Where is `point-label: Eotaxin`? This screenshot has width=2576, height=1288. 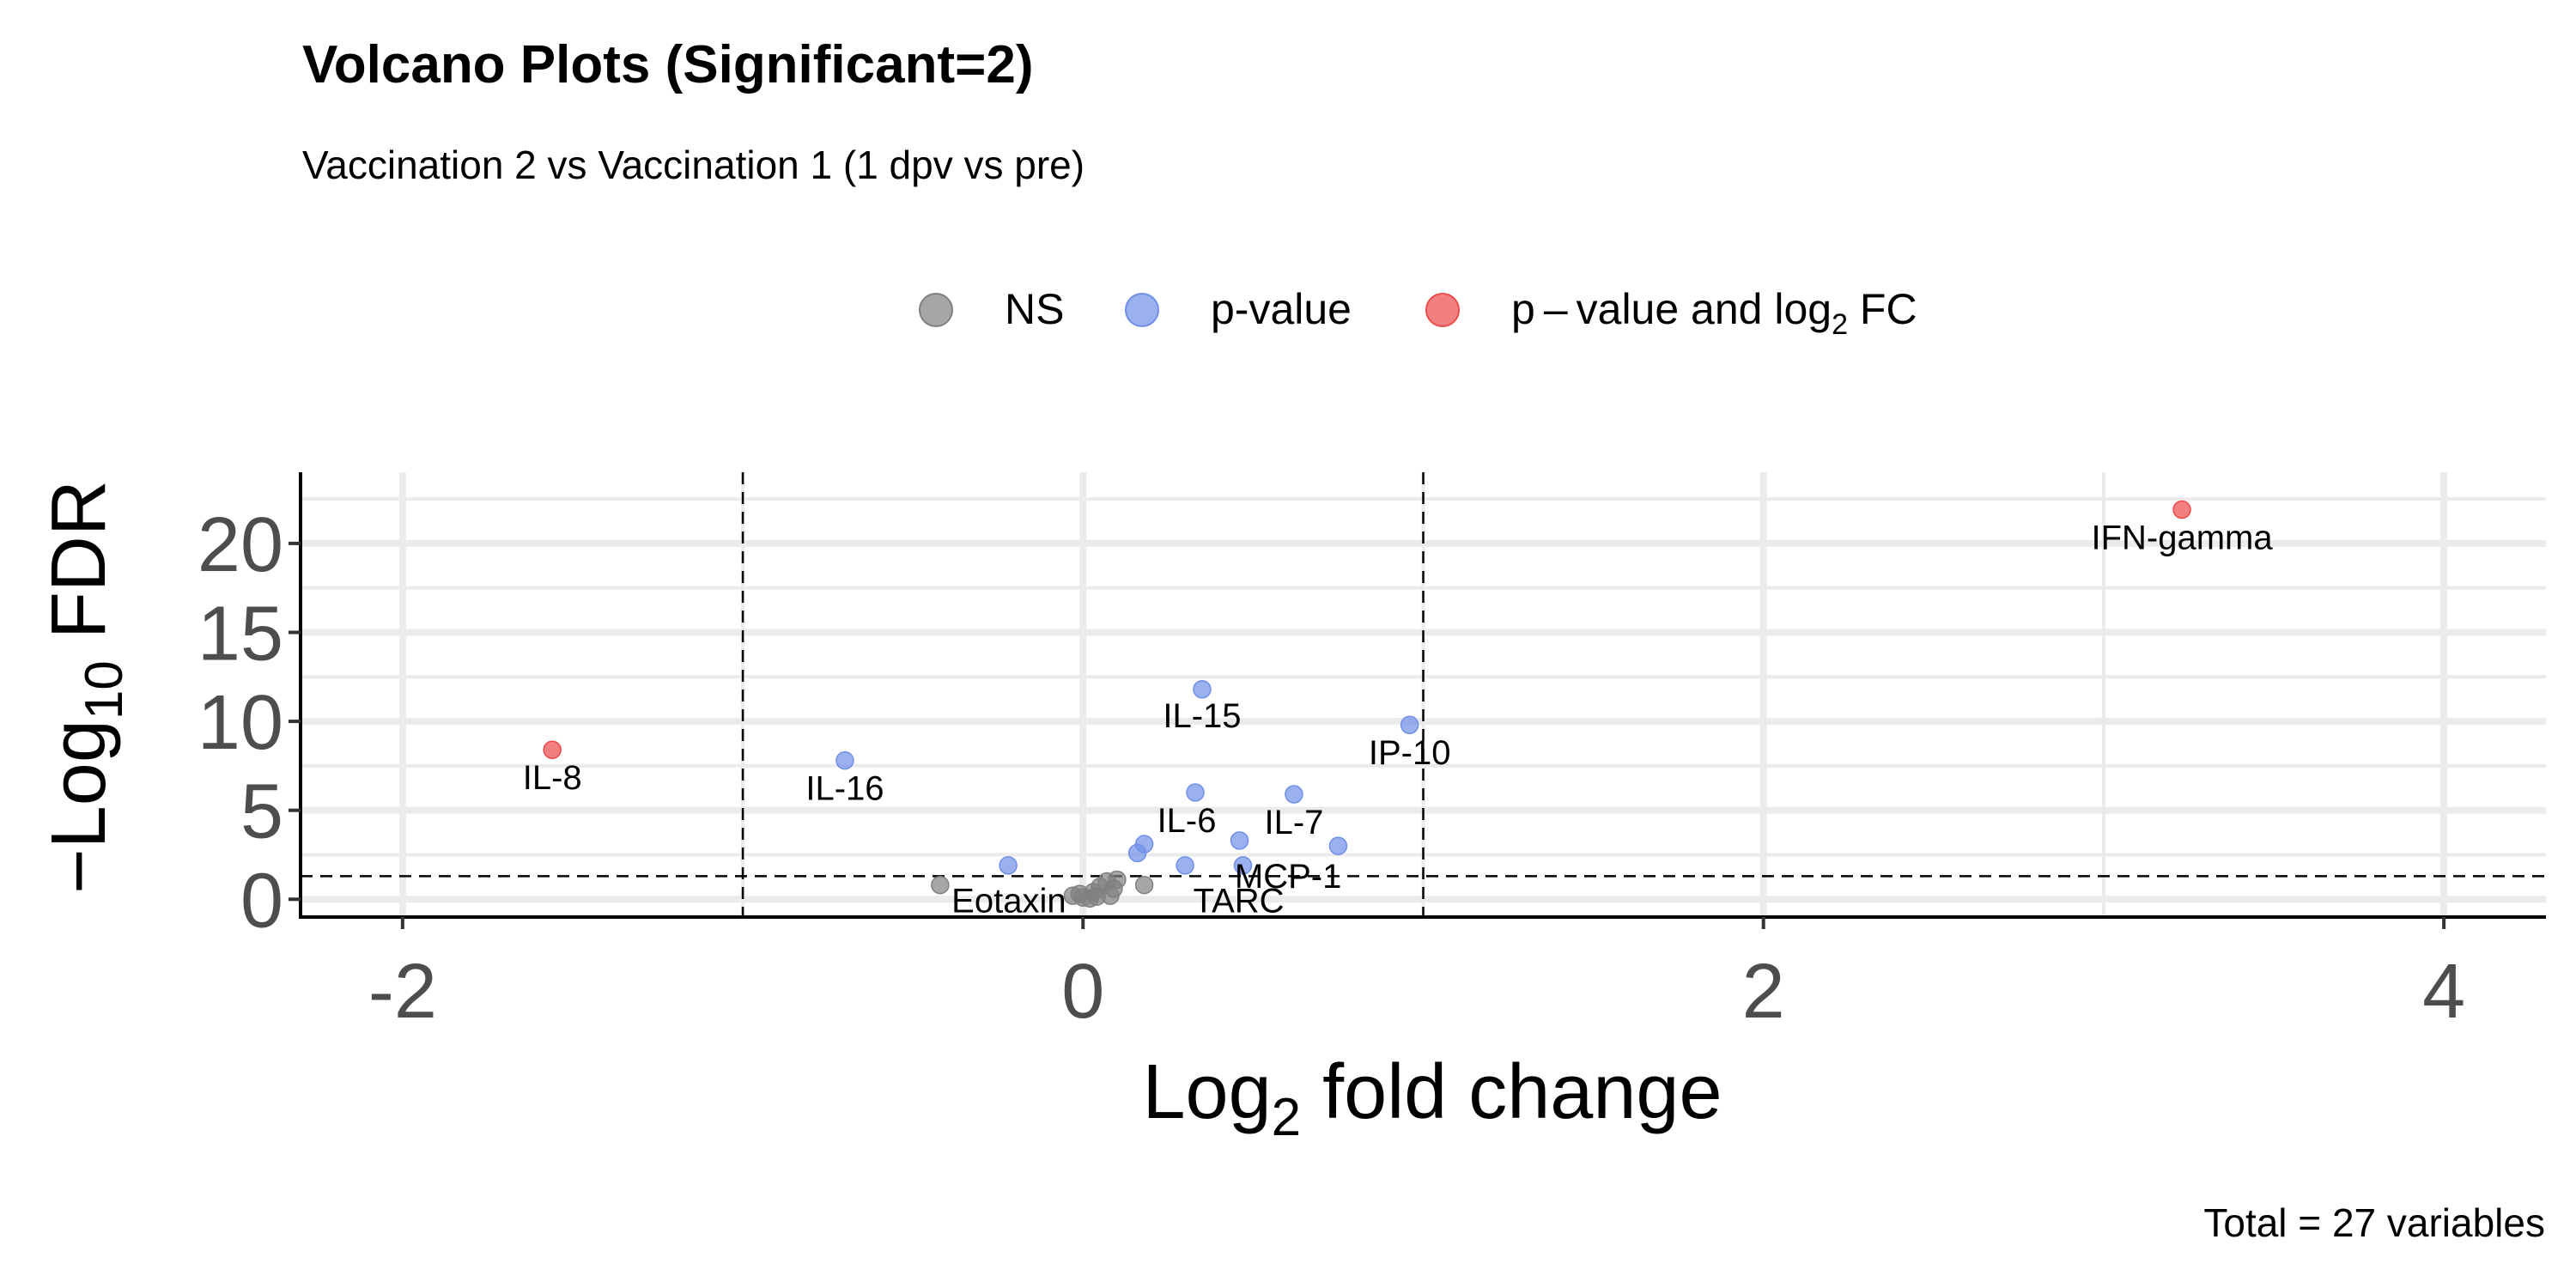
point-label: Eotaxin is located at coordinates (1009, 902).